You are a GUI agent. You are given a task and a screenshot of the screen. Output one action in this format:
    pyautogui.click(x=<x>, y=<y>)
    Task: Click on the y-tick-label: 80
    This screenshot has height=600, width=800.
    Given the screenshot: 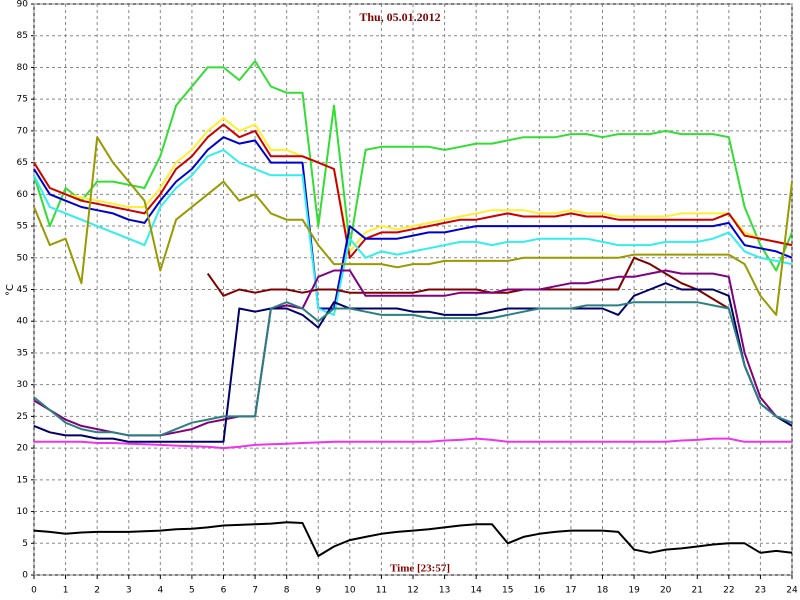 What is the action you would take?
    pyautogui.click(x=23, y=68)
    